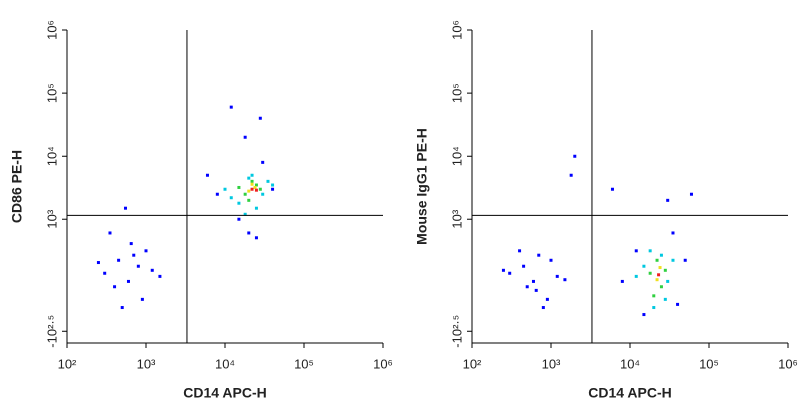  What do you see at coordinates (456, 156) in the screenshot?
I see `y-tick-label: 10⁴` at bounding box center [456, 156].